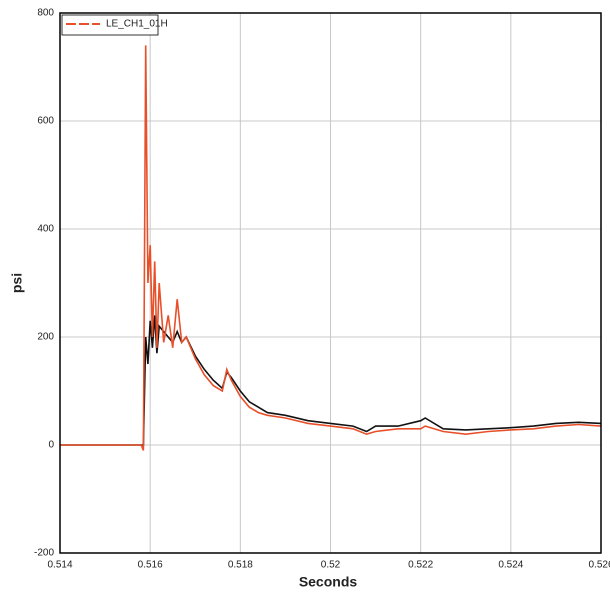  I want to click on x-tick-label: 0.524, so click(510, 565).